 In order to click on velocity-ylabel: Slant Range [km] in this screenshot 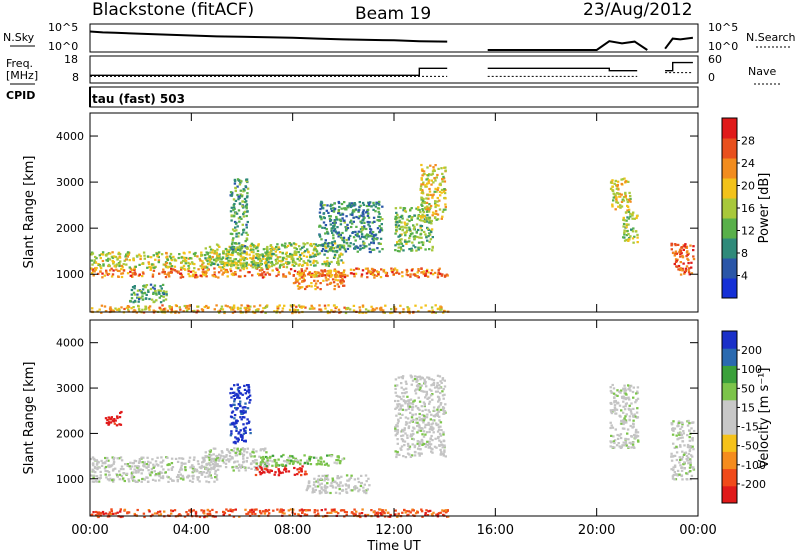, I will do `click(29, 418)`.